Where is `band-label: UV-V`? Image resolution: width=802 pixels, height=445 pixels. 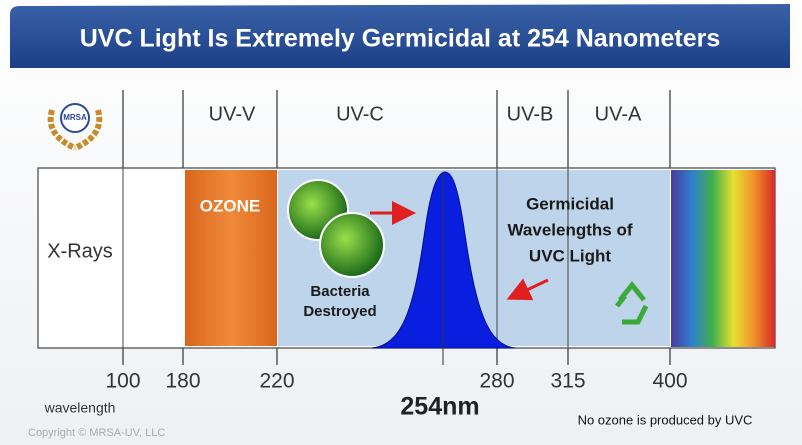
band-label: UV-V is located at coordinates (232, 114).